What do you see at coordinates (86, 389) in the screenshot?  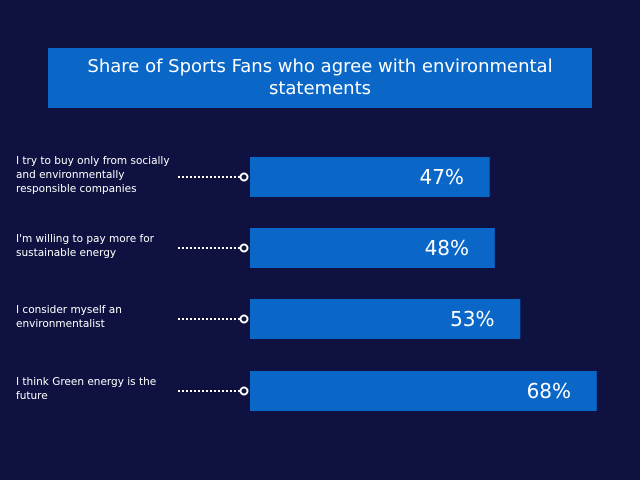 I see `category-label: I think Green energy is the future` at bounding box center [86, 389].